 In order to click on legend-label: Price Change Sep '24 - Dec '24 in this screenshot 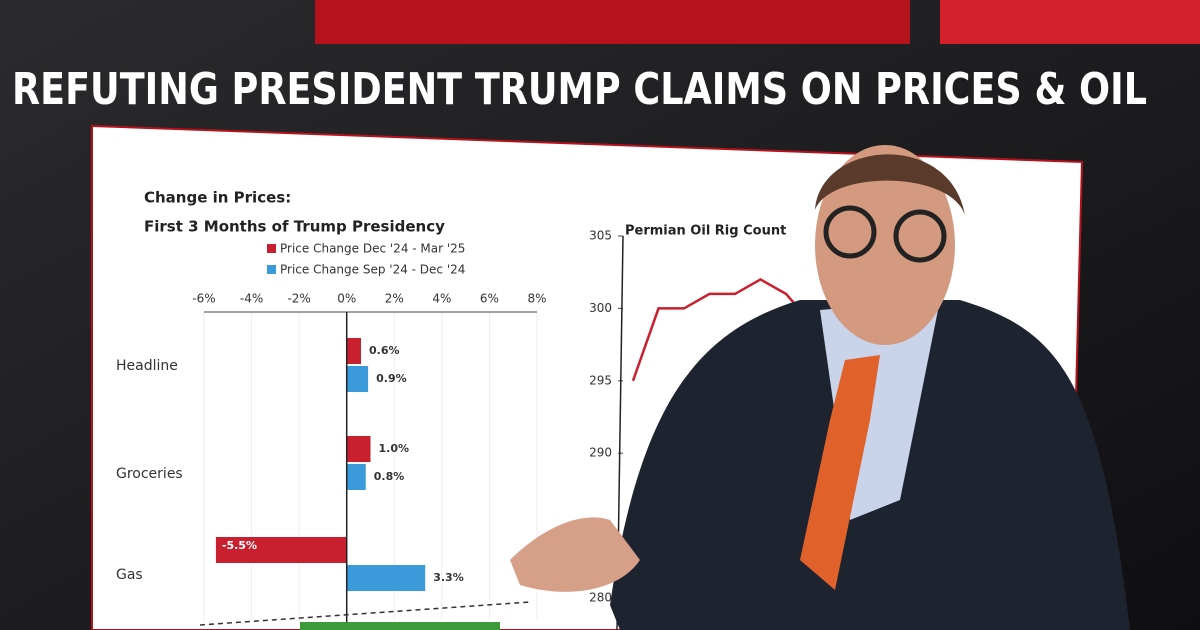, I will do `click(372, 270)`.